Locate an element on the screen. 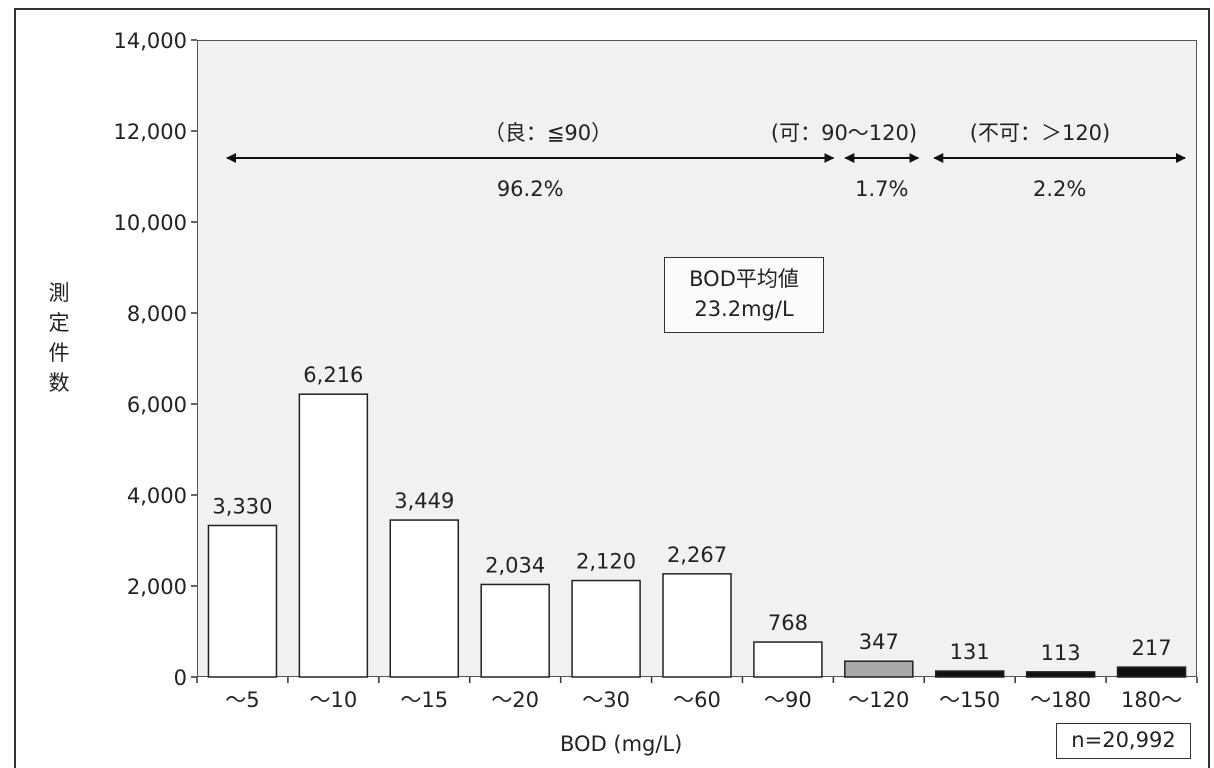  x-tick-label: ～60 is located at coordinates (697, 700).